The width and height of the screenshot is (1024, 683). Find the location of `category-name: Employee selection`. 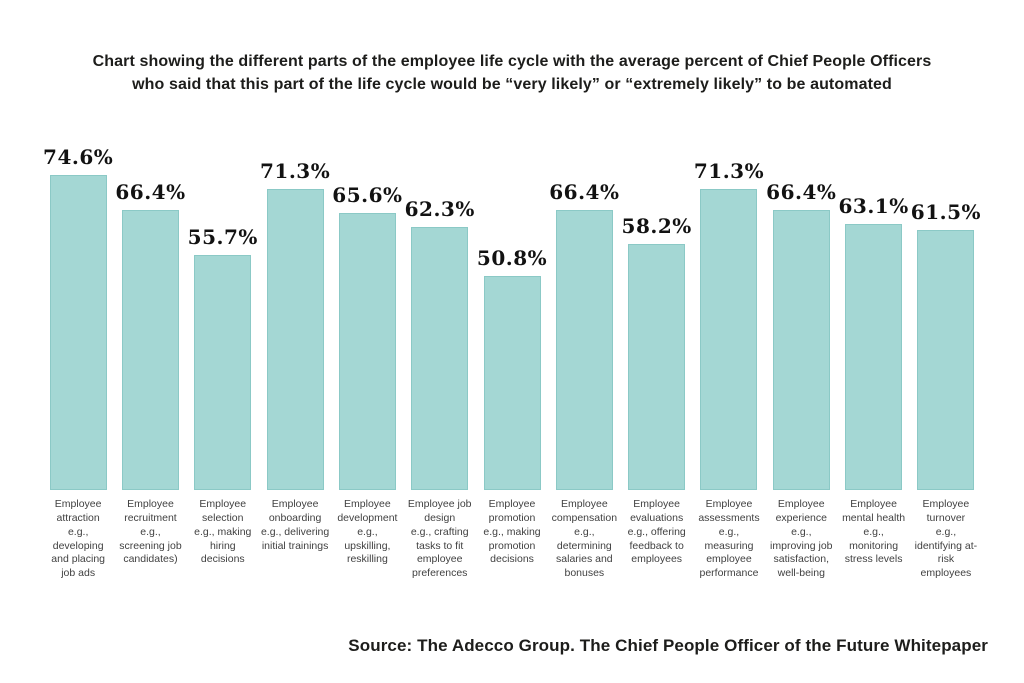

category-name: Employee selection is located at coordinates (223, 511).